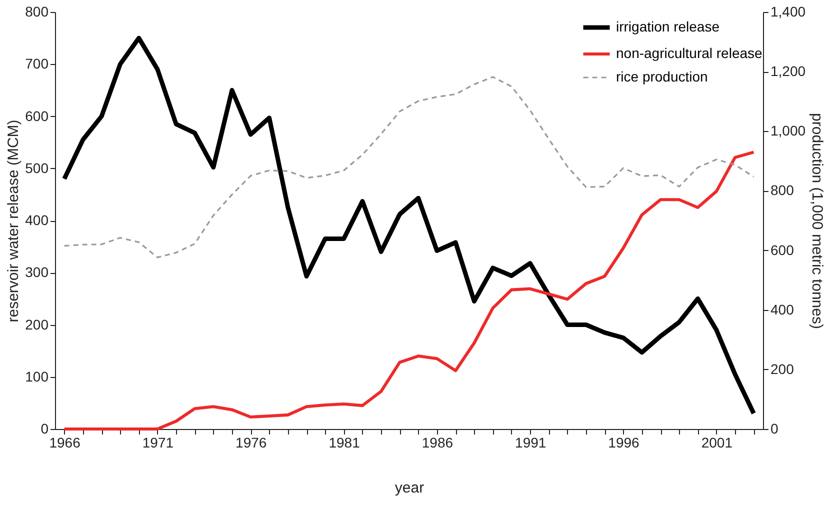 The width and height of the screenshot is (840, 511). Describe the element at coordinates (530, 442) in the screenshot. I see `x-tick-label: 1991` at that location.